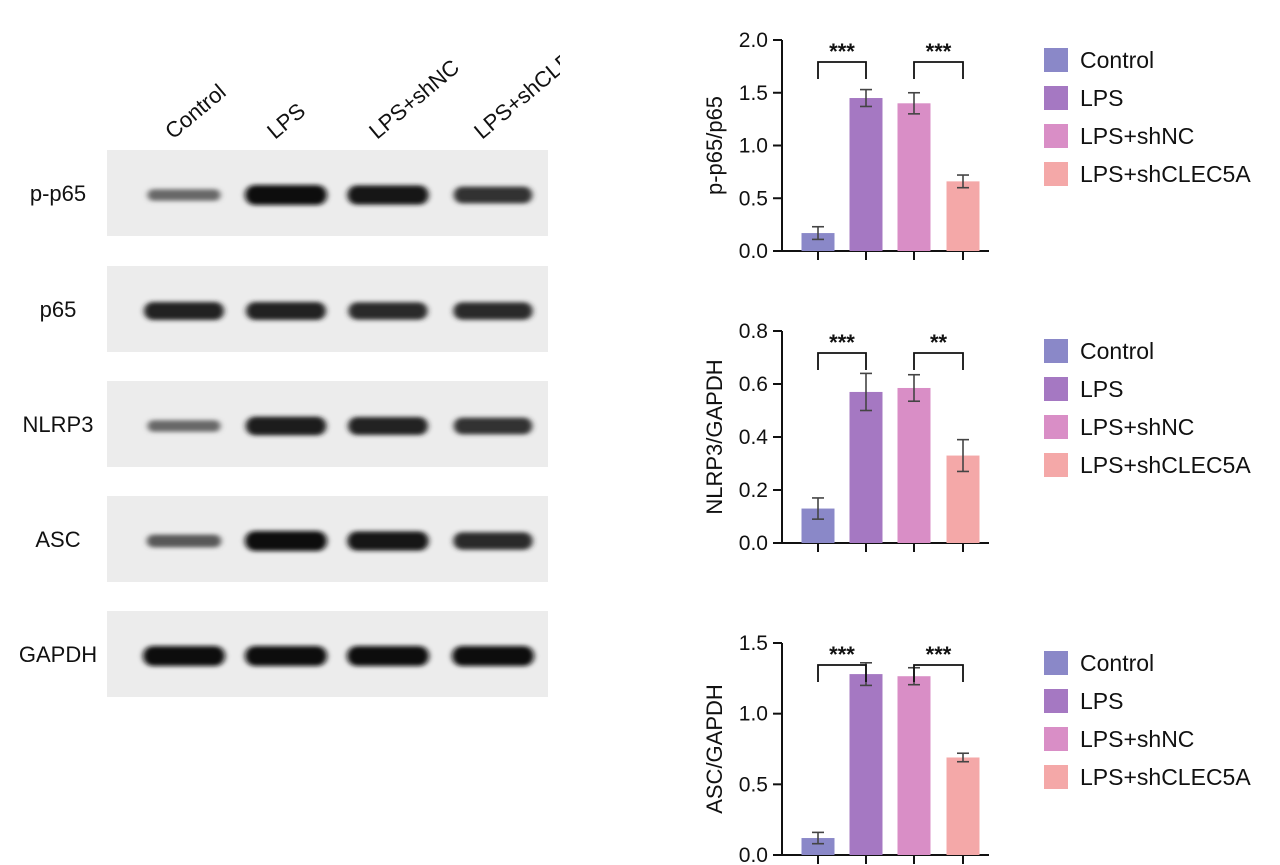 This screenshot has width=1280, height=865. I want to click on y-tick-label: 0.8, so click(753, 331).